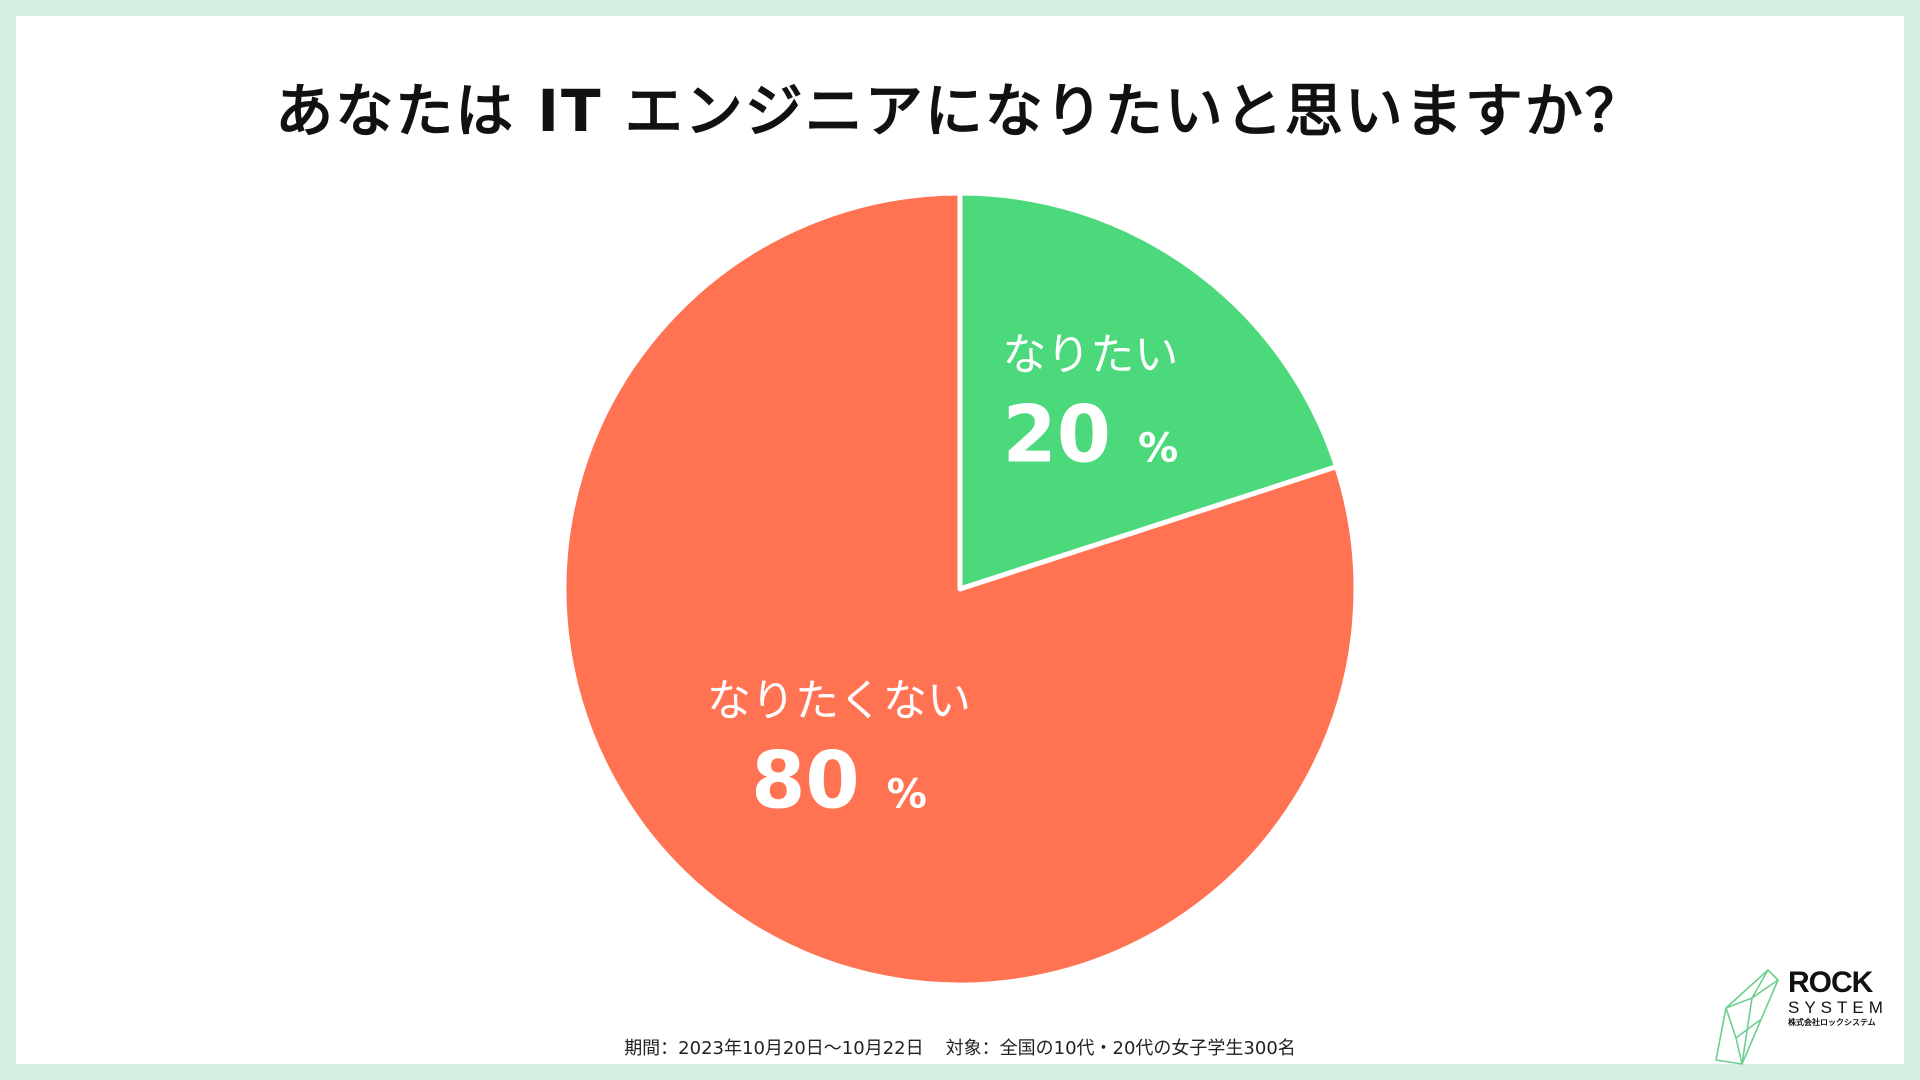 The height and width of the screenshot is (1080, 1920). What do you see at coordinates (960, 111) in the screenshot?
I see `chart-title: あなたは IT エンジニアになりたいと思いますか？` at bounding box center [960, 111].